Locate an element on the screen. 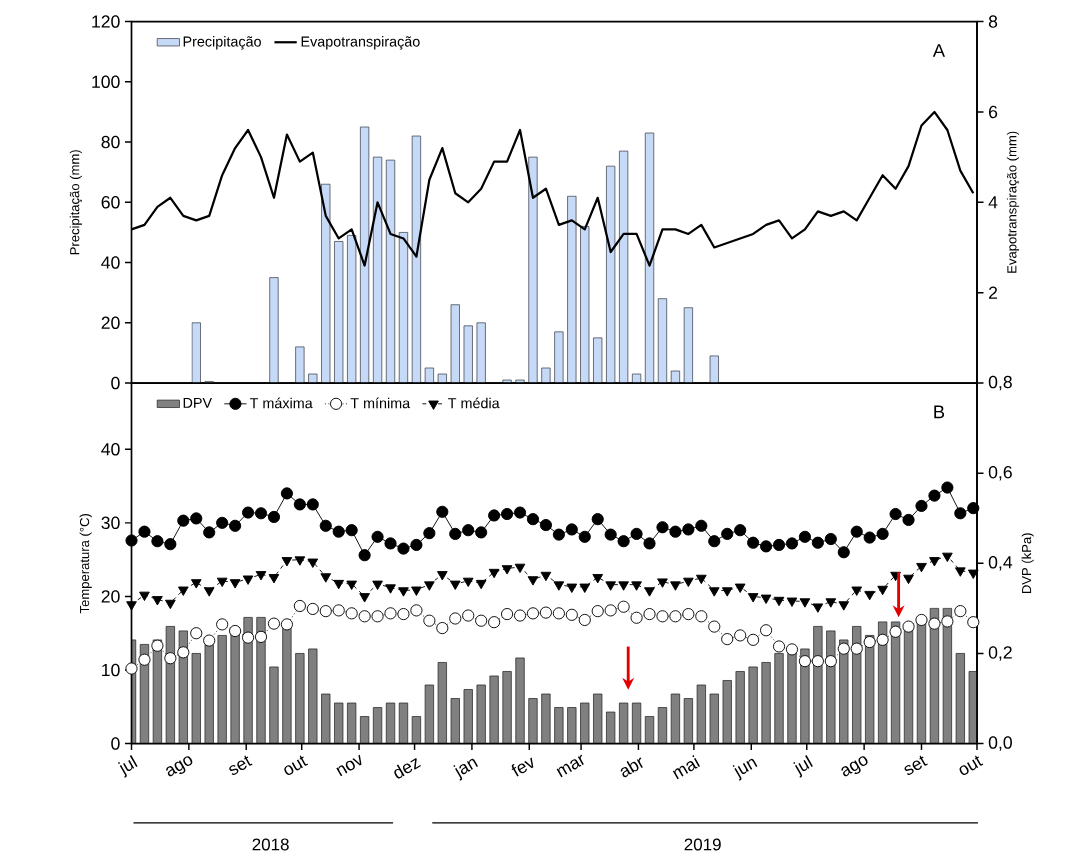  x-tick-label: jan is located at coordinates (466, 769).